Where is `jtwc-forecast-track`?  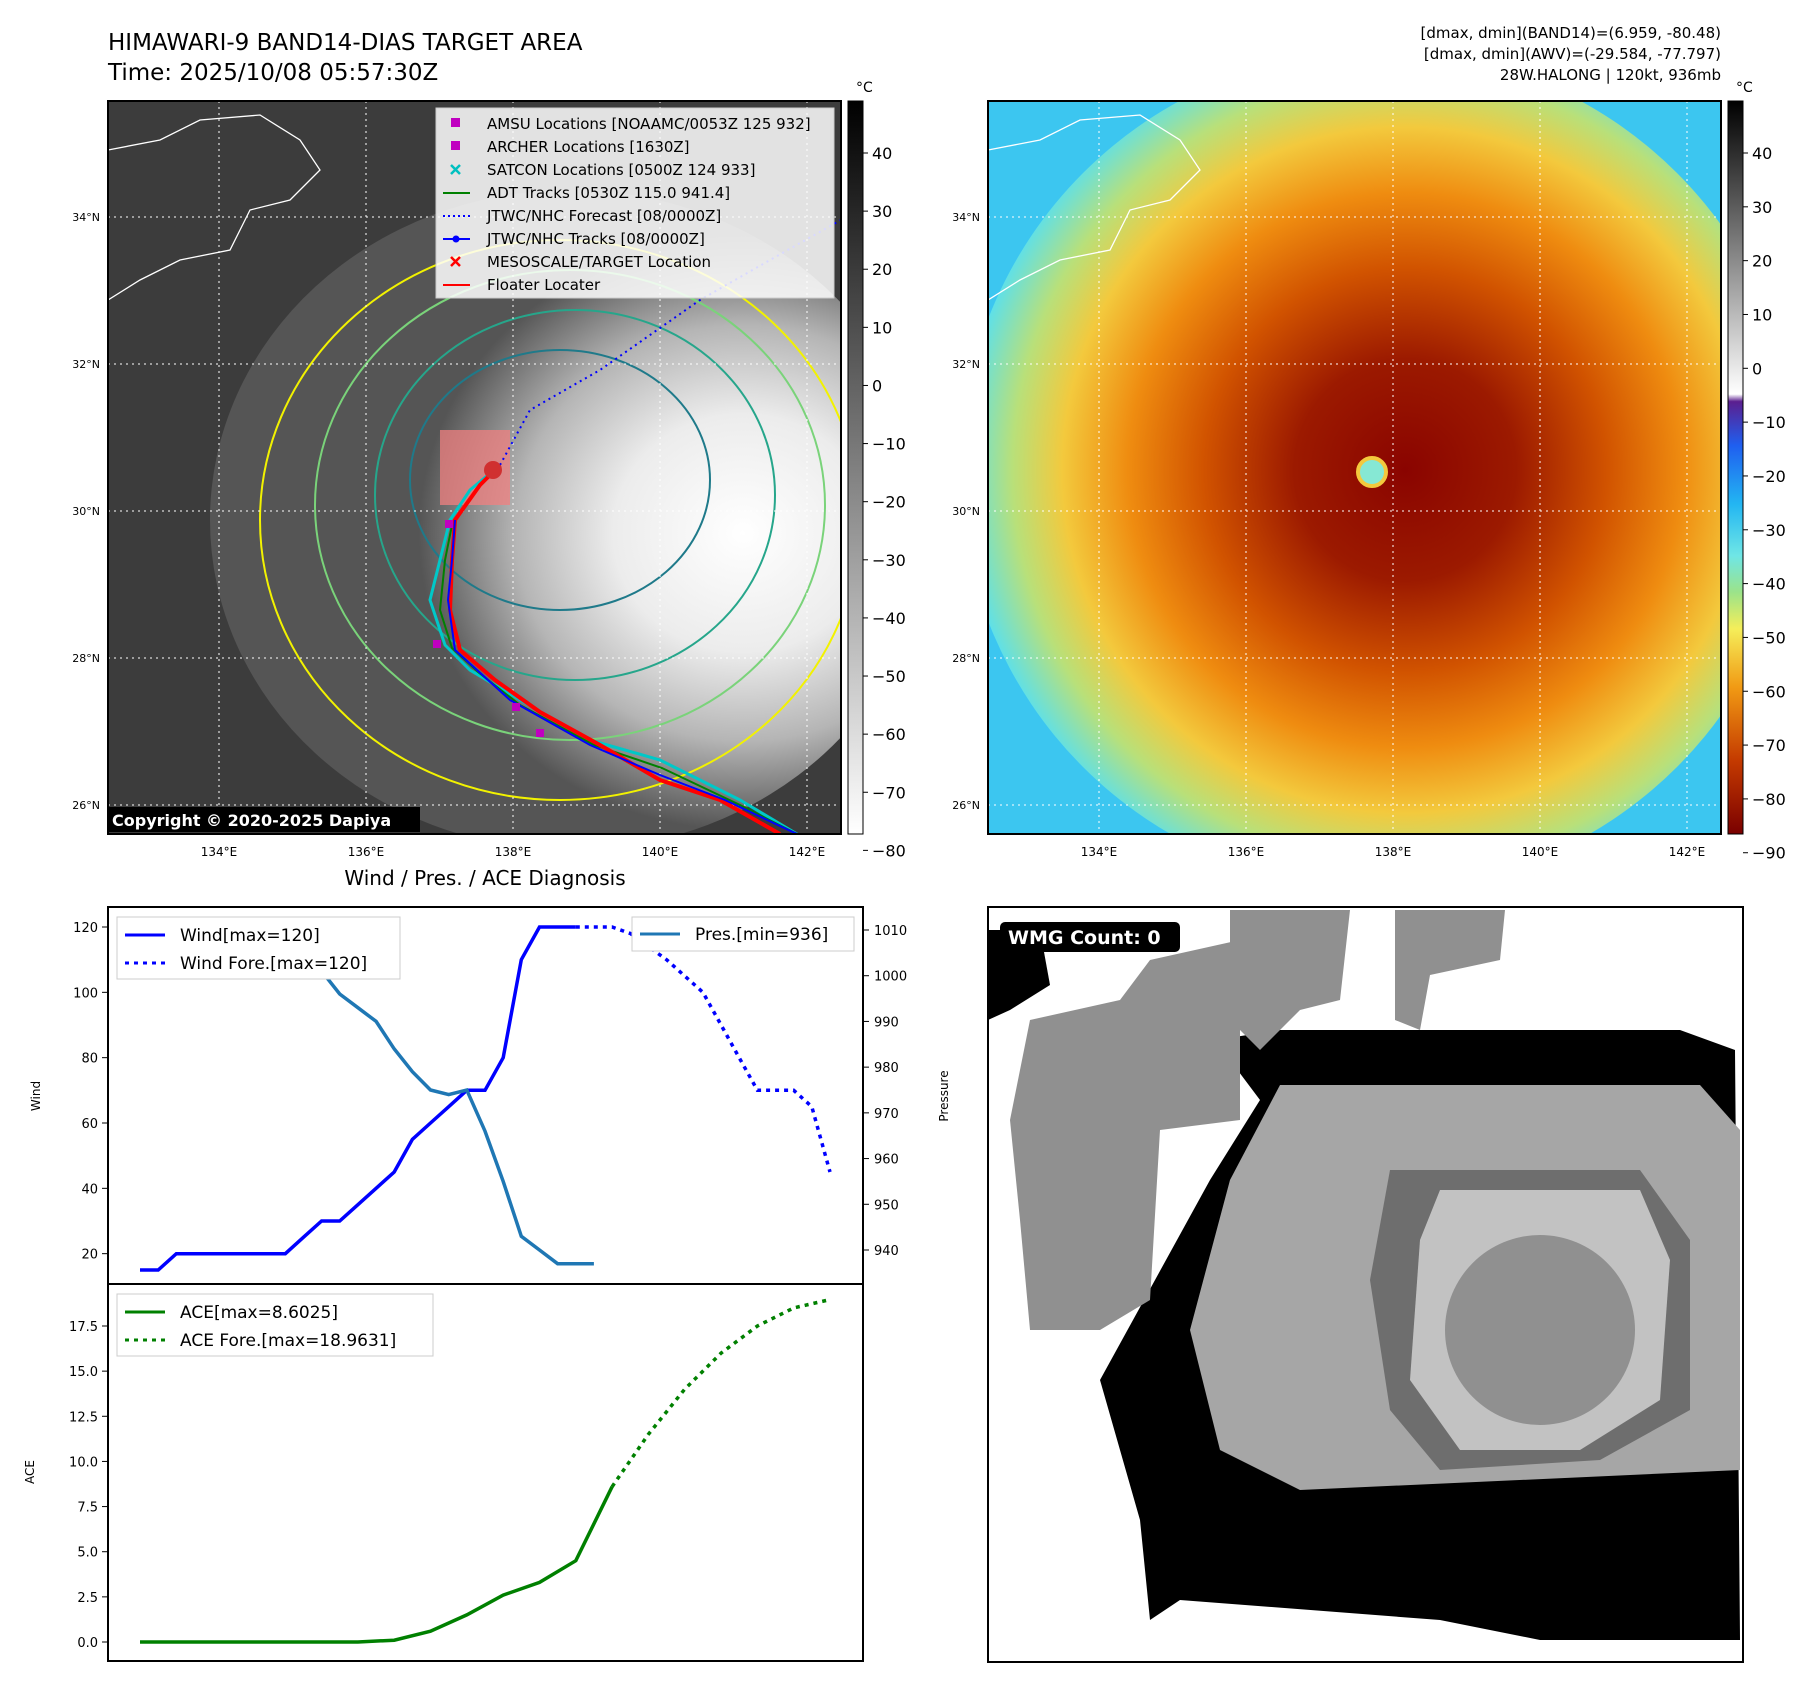 jtwc-forecast-track is located at coordinates (670, 342).